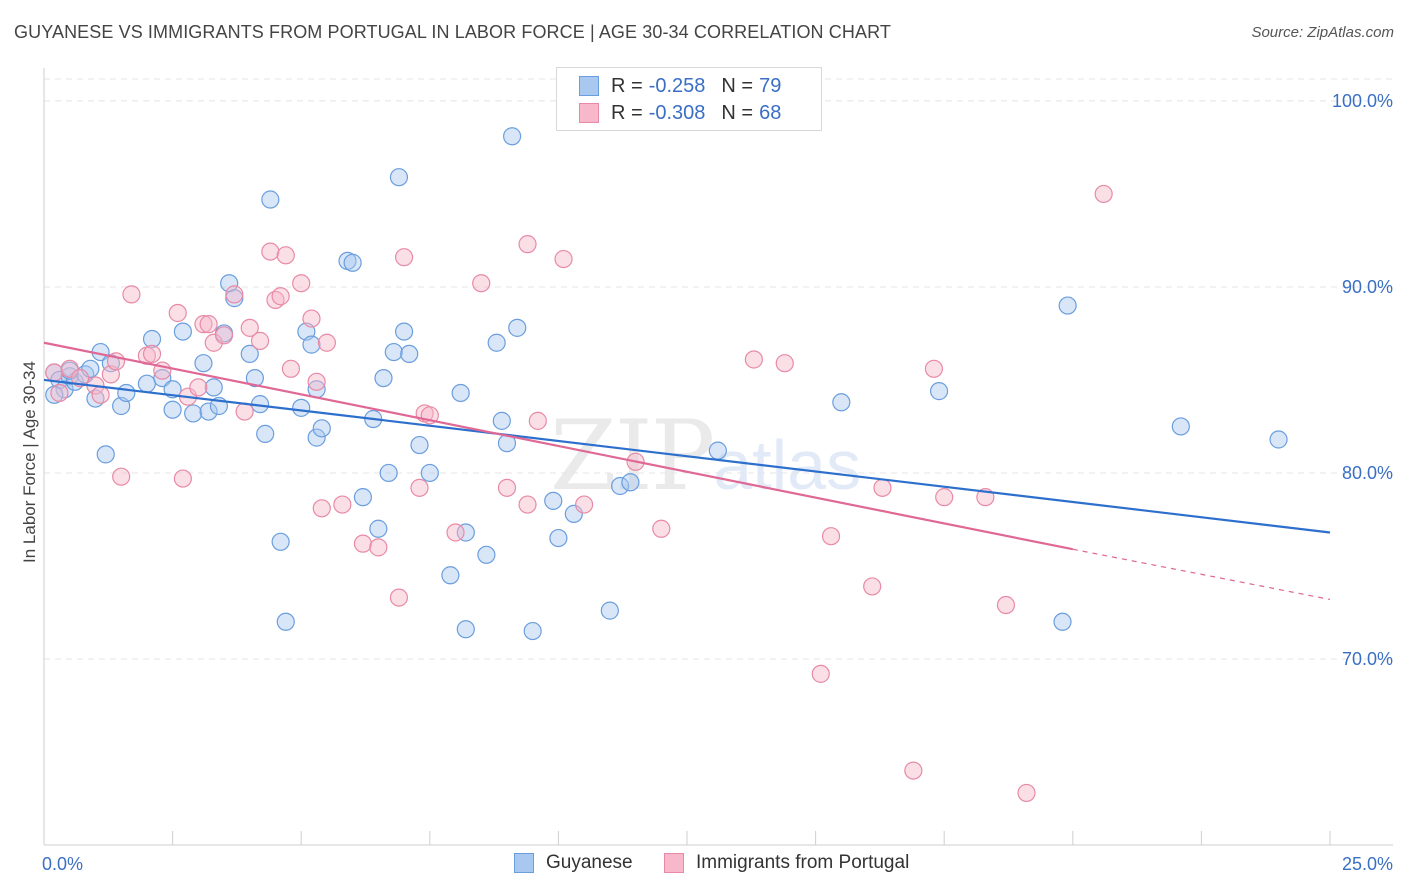  What do you see at coordinates (803, 862) in the screenshot?
I see `legend-label-portugal: Immigrants from Portugal` at bounding box center [803, 862].